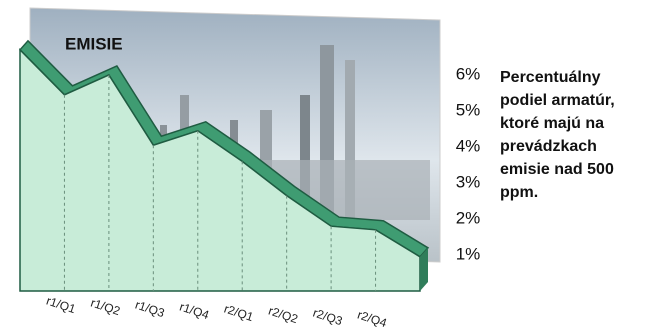 The image size is (647, 331). I want to click on y-tick-label: 3%, so click(468, 181).